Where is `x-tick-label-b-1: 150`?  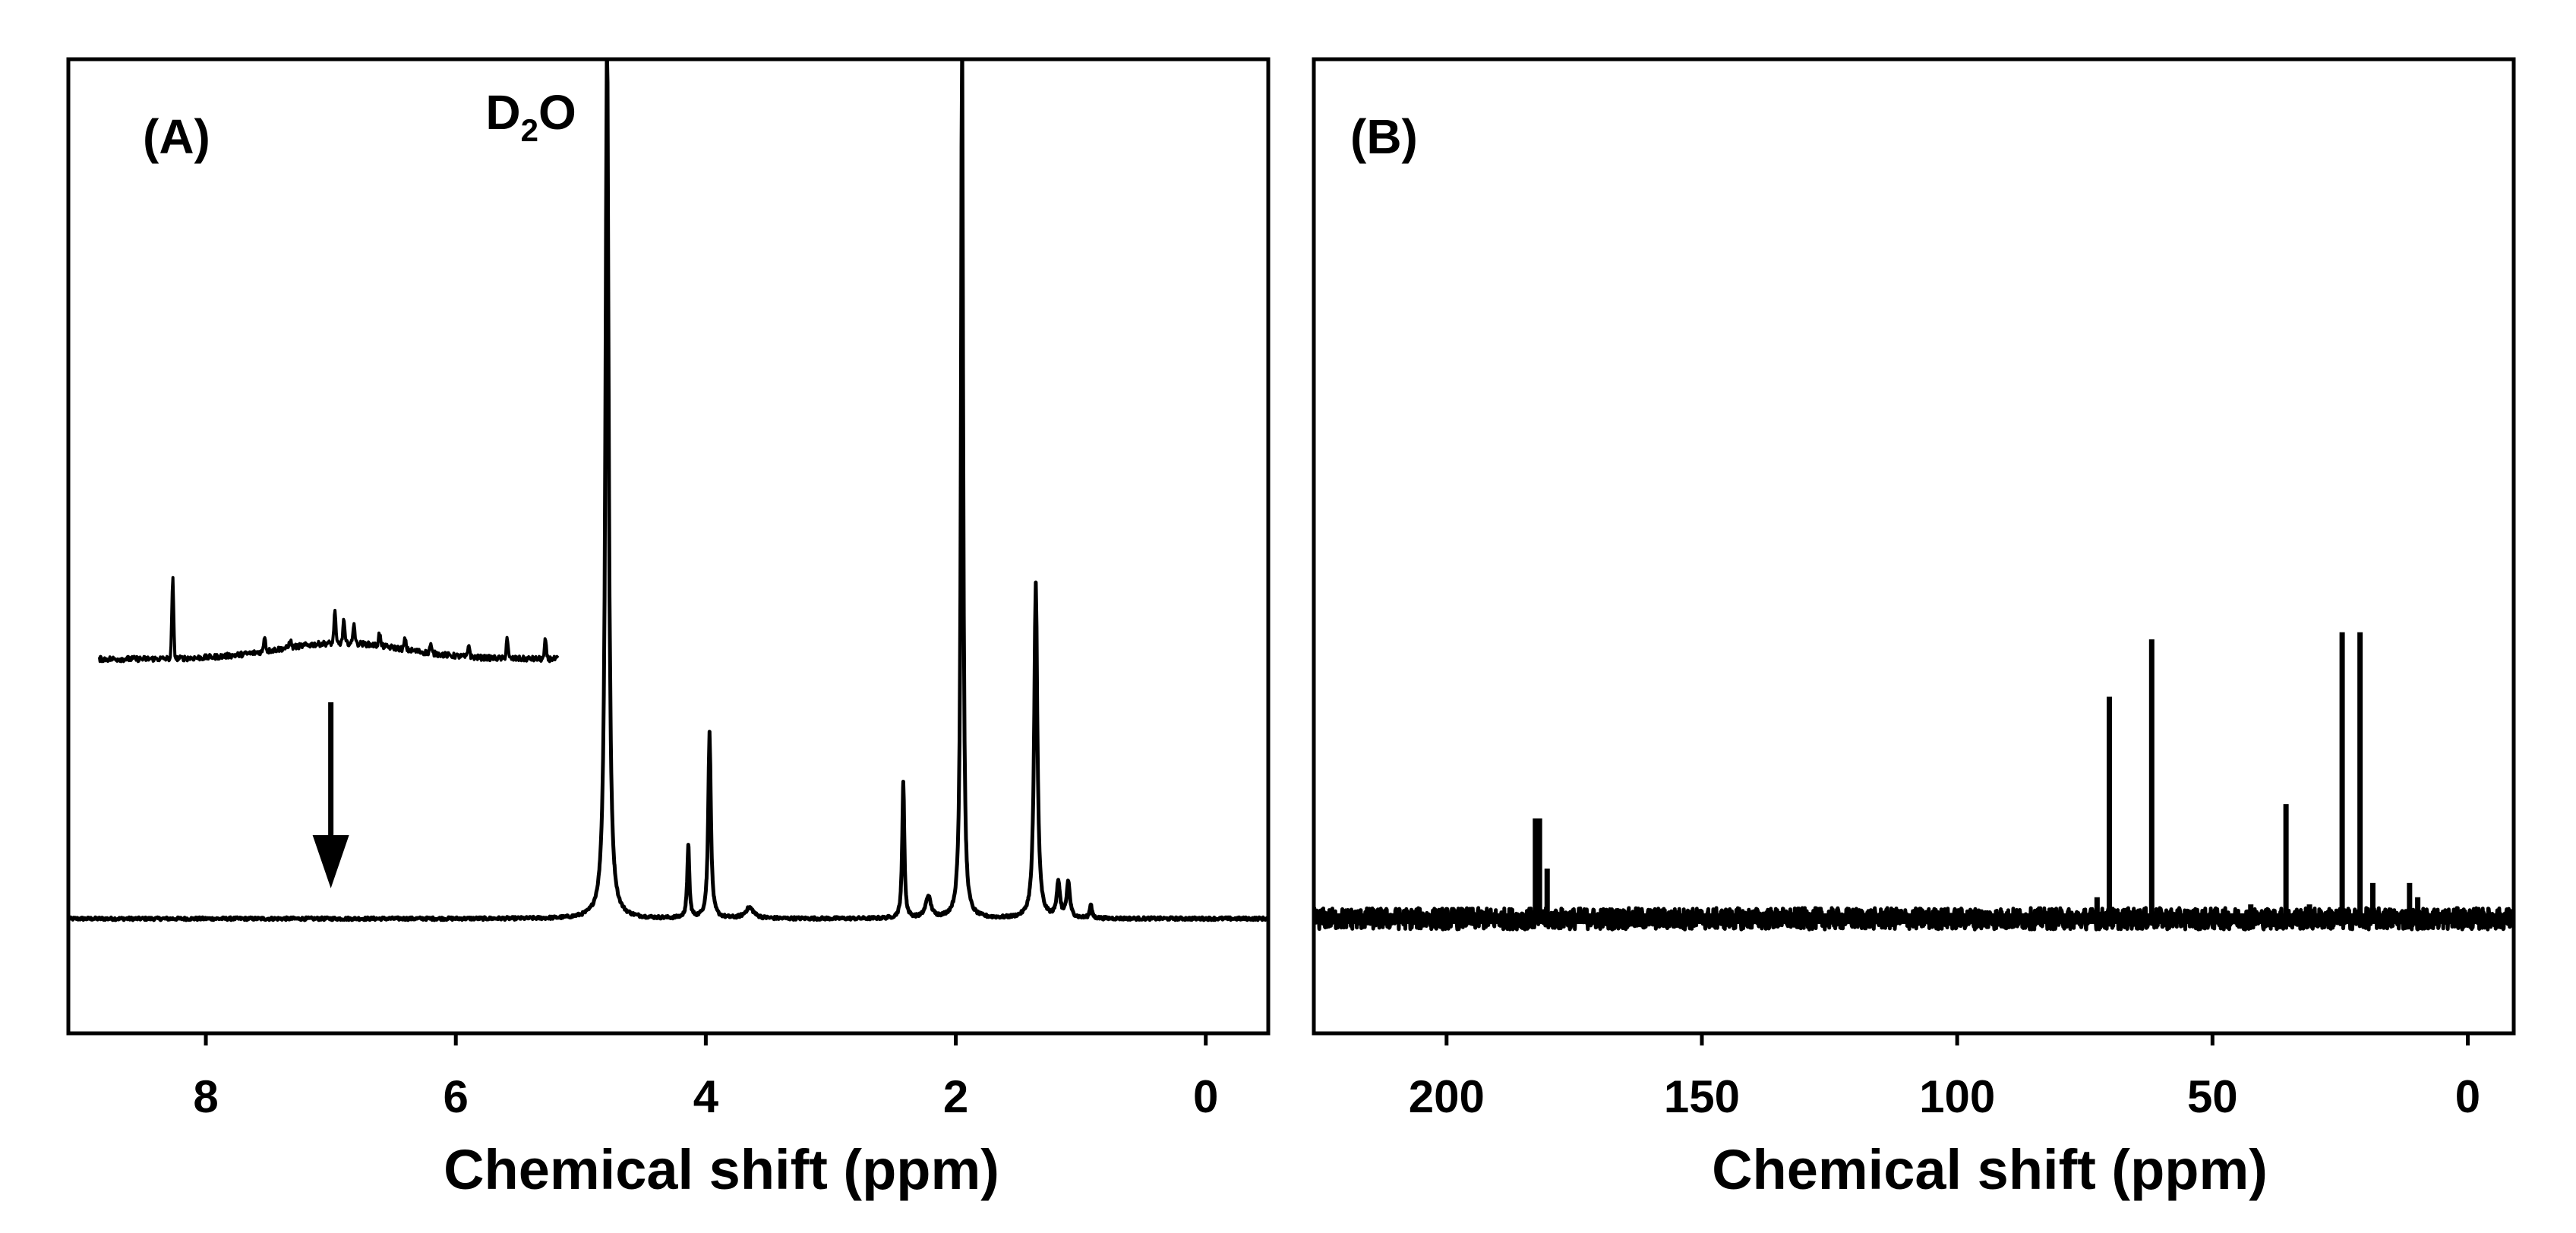
x-tick-label-b-1: 150 is located at coordinates (1702, 1096).